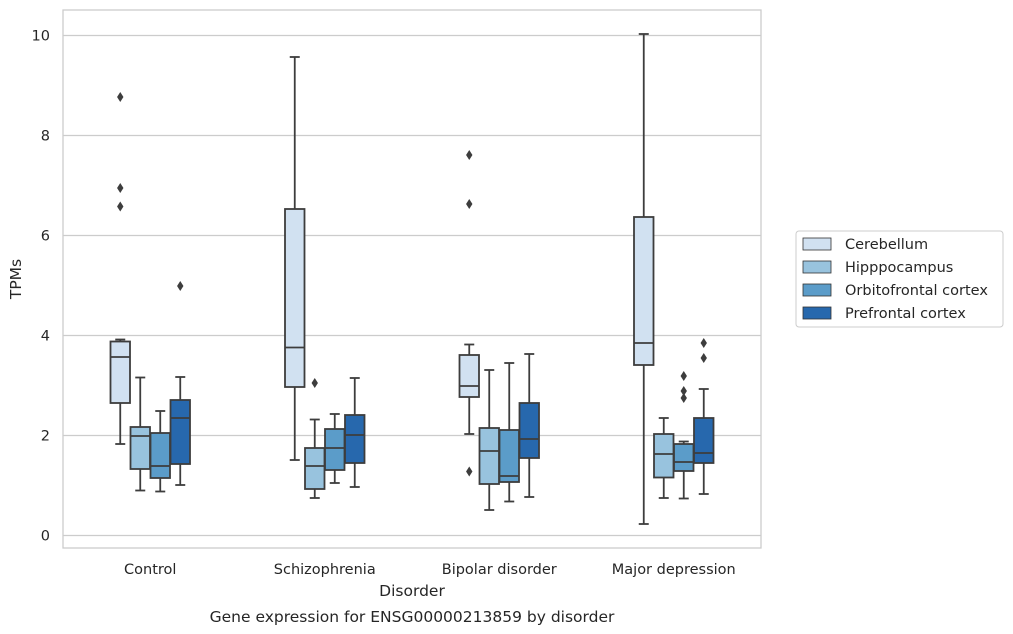 This screenshot has height=634, width=1013. Describe the element at coordinates (325, 570) in the screenshot. I see `x-tick-label: Schizophrenia` at that location.